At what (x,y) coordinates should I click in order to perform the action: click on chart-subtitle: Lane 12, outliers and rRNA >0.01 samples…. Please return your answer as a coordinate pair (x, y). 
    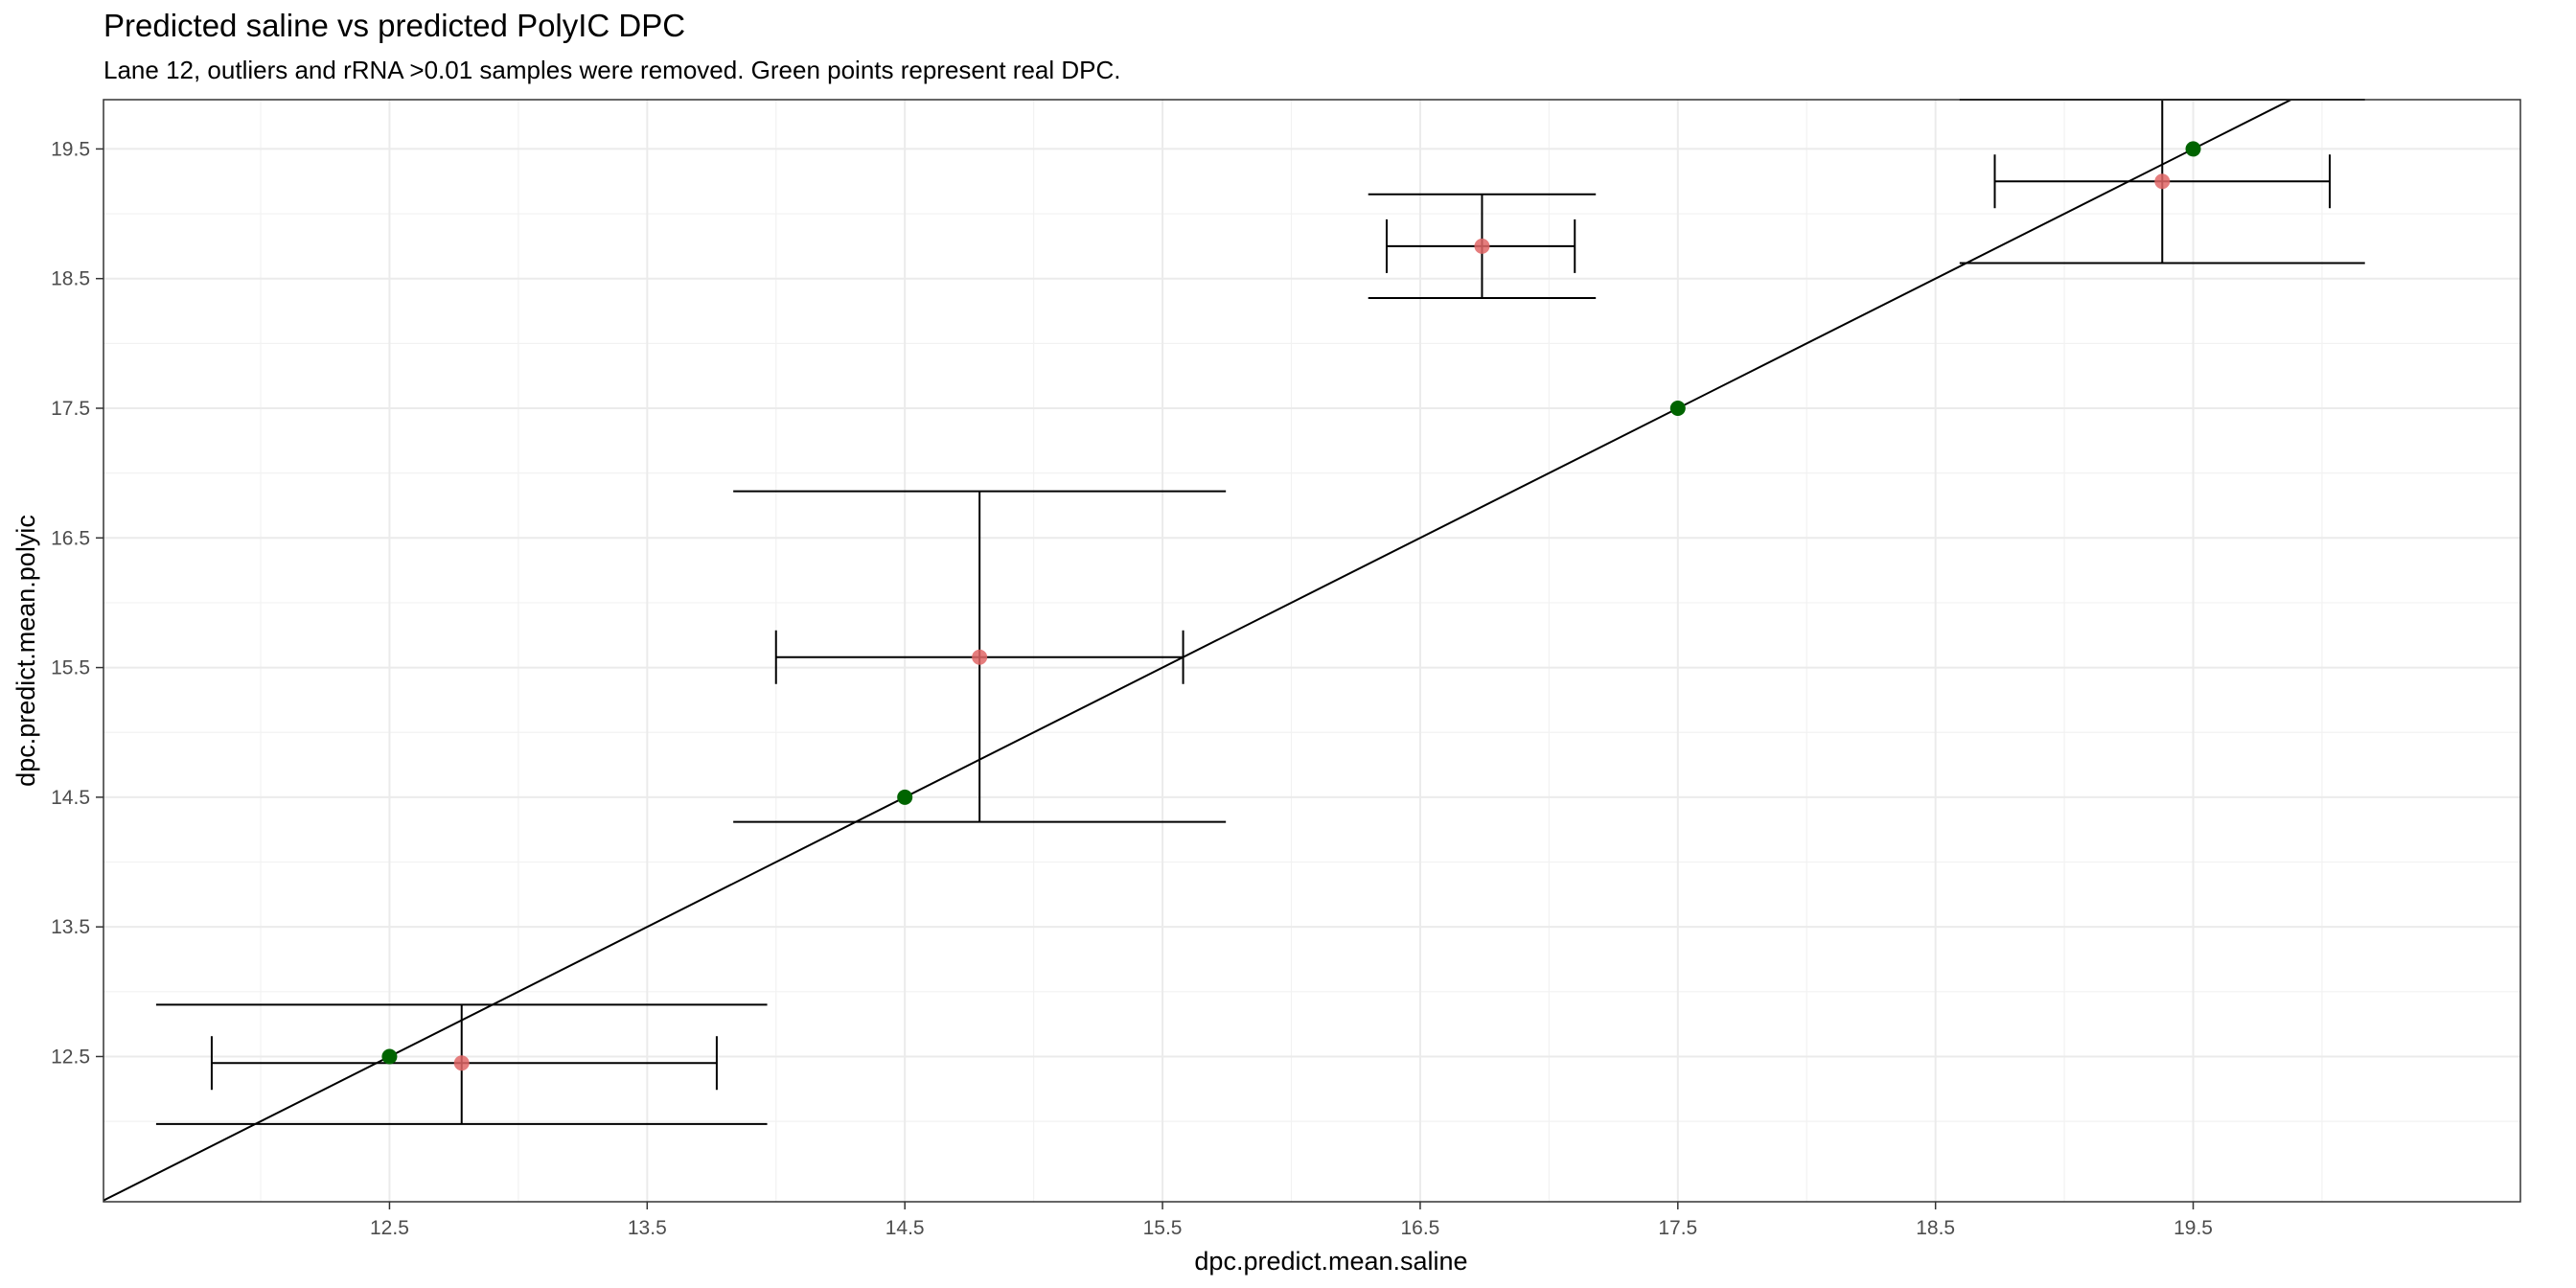
    Looking at the image, I should click on (612, 70).